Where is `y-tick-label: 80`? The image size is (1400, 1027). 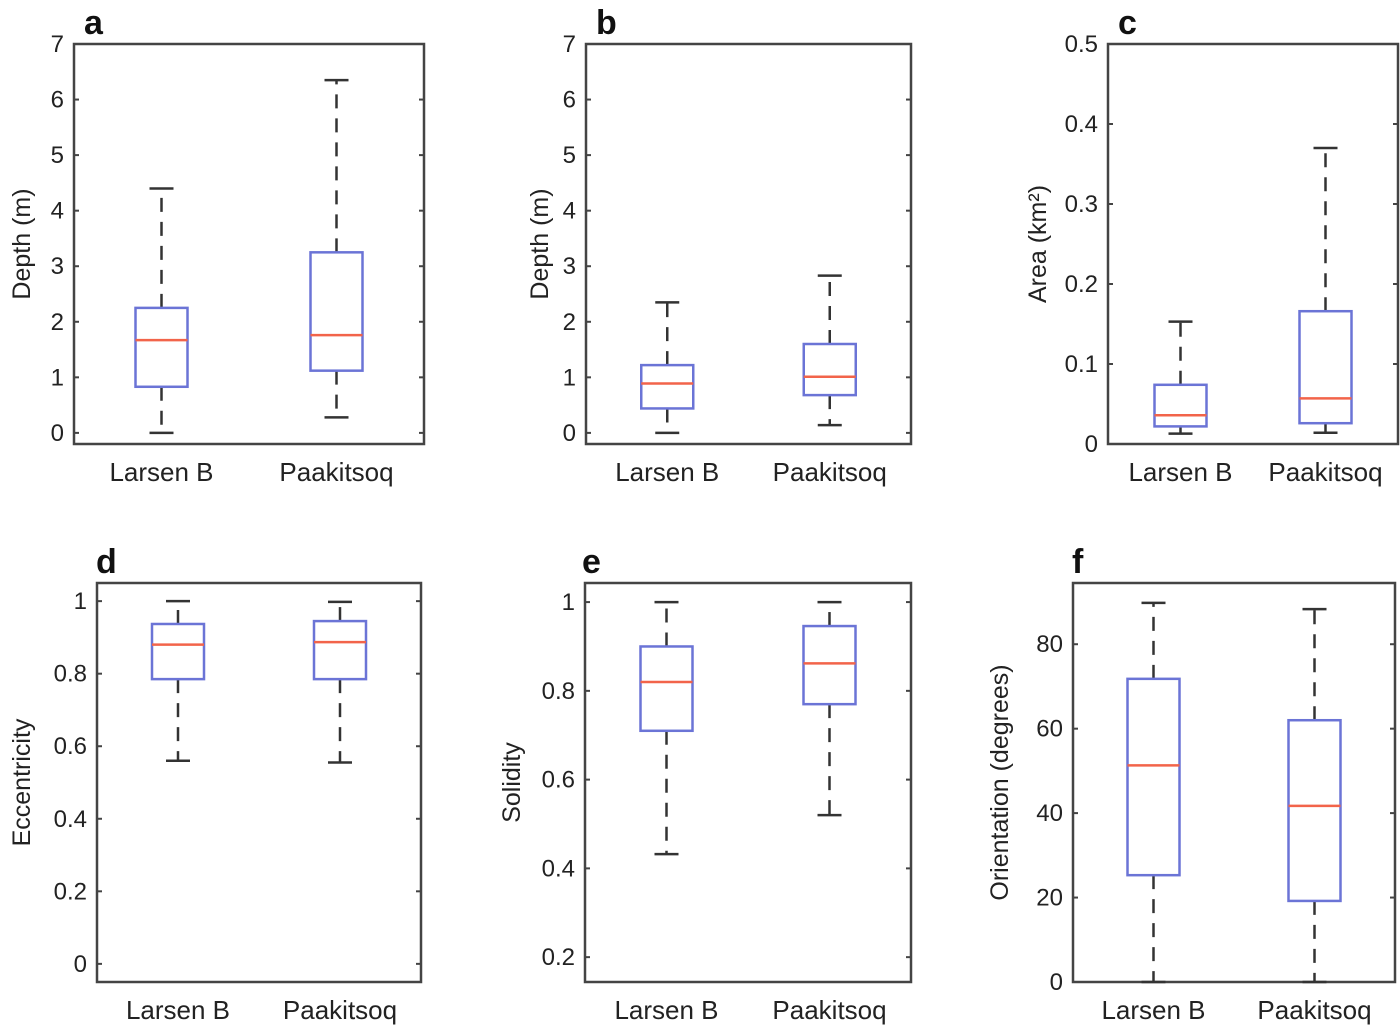
y-tick-label: 80 is located at coordinates (1049, 644).